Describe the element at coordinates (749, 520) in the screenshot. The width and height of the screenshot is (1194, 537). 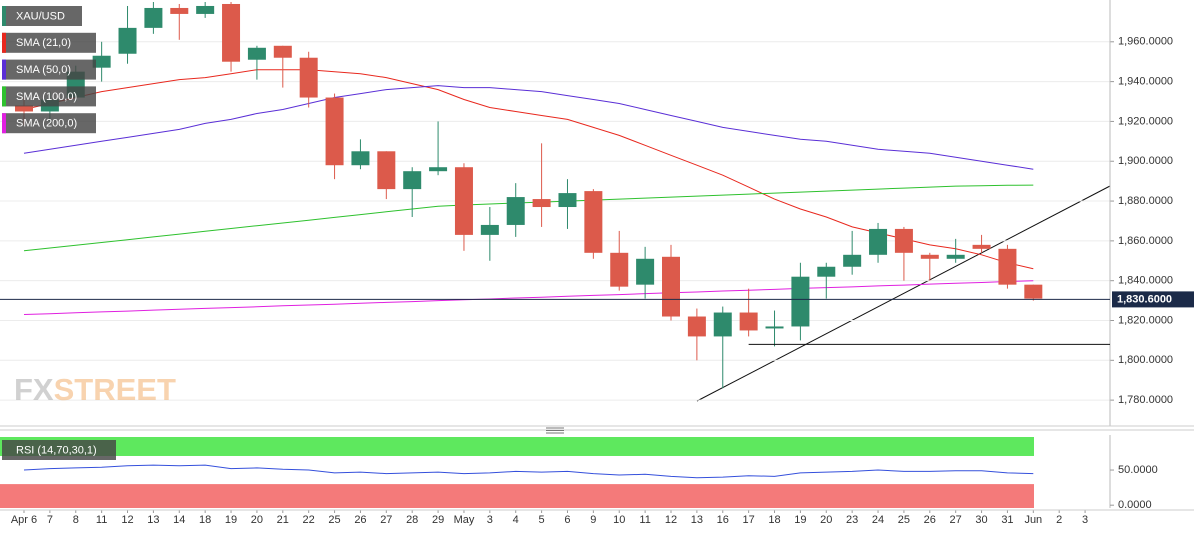
I see `x-tick-label: 17` at that location.